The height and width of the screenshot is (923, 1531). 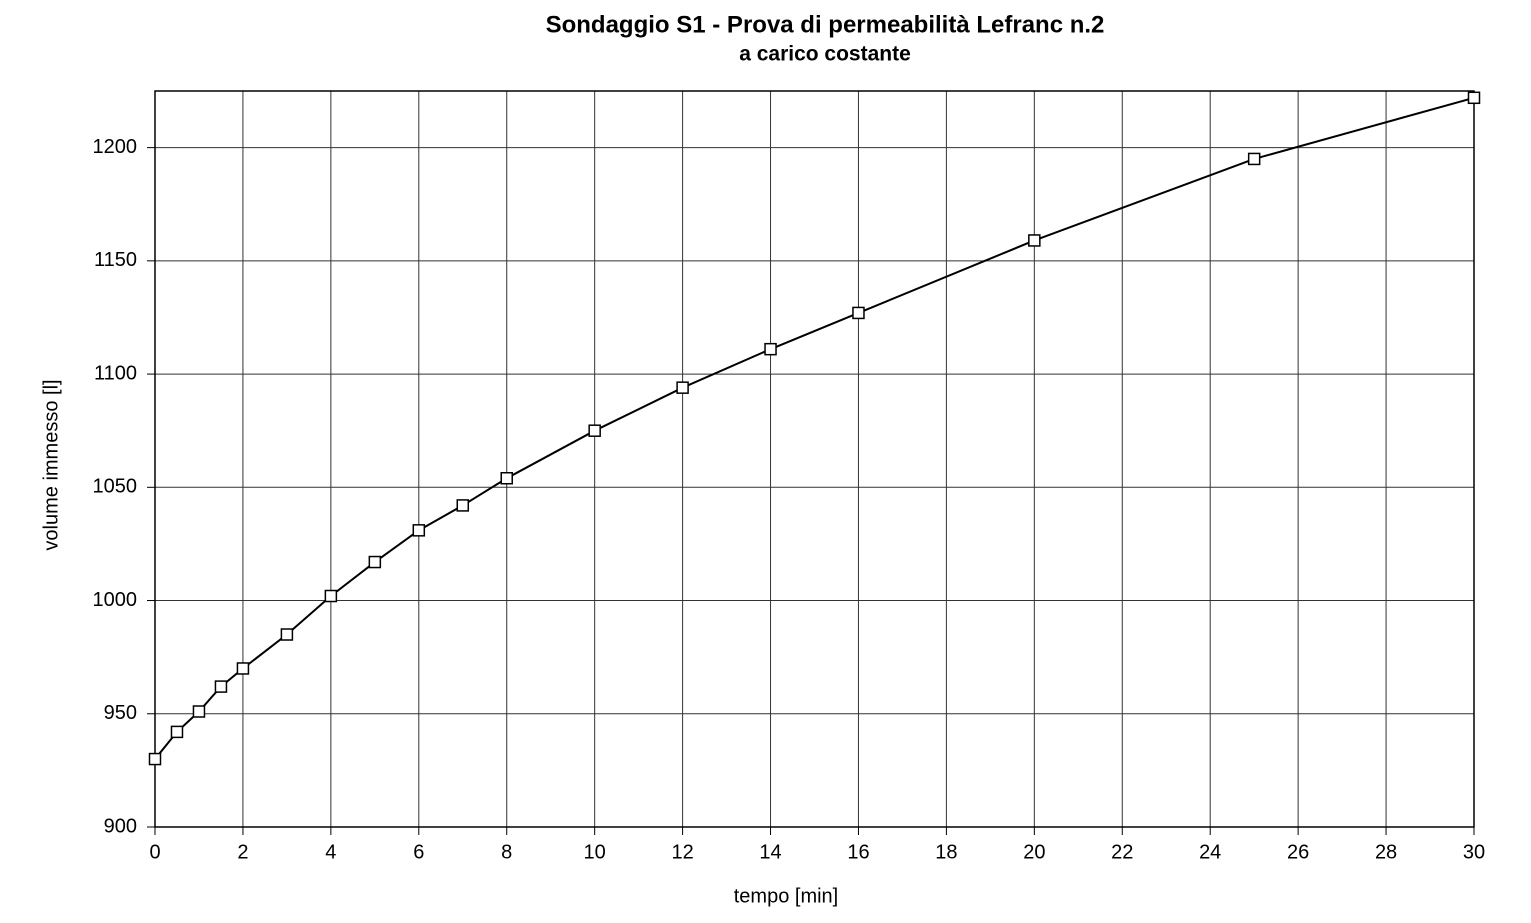 I want to click on x-tick-label: 30, so click(x=1474, y=852).